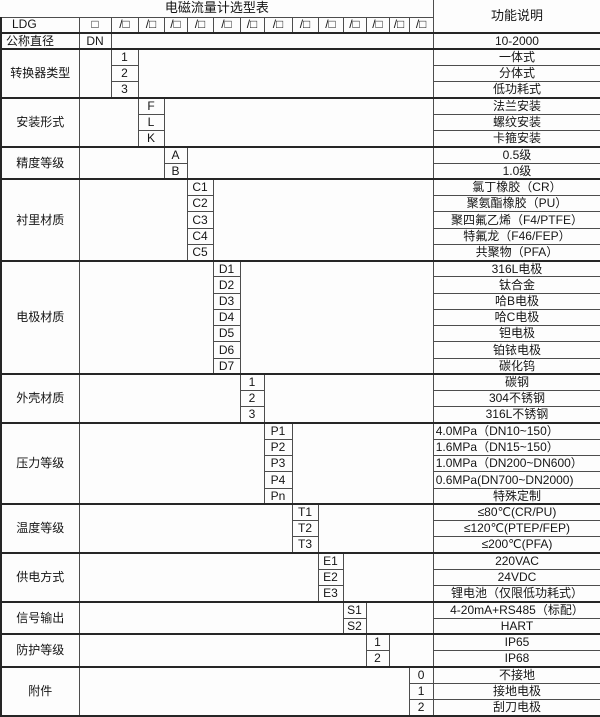  What do you see at coordinates (516, 707) in the screenshot?
I see `description-cell: 刮刀电极` at bounding box center [516, 707].